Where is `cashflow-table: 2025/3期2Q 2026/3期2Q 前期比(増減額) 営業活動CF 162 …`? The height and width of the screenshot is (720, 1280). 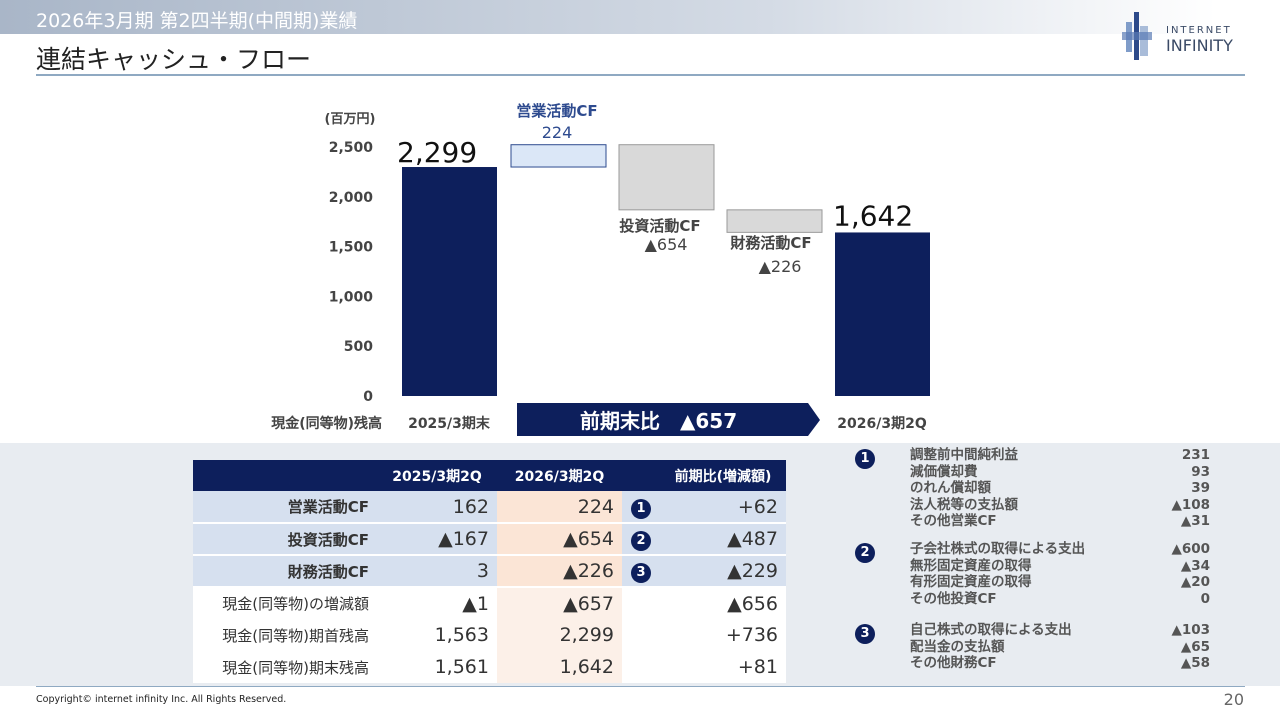 cashflow-table: 2025/3期2Q 2026/3期2Q 前期比(増減額) 営業活動CF 162 … is located at coordinates (489, 571).